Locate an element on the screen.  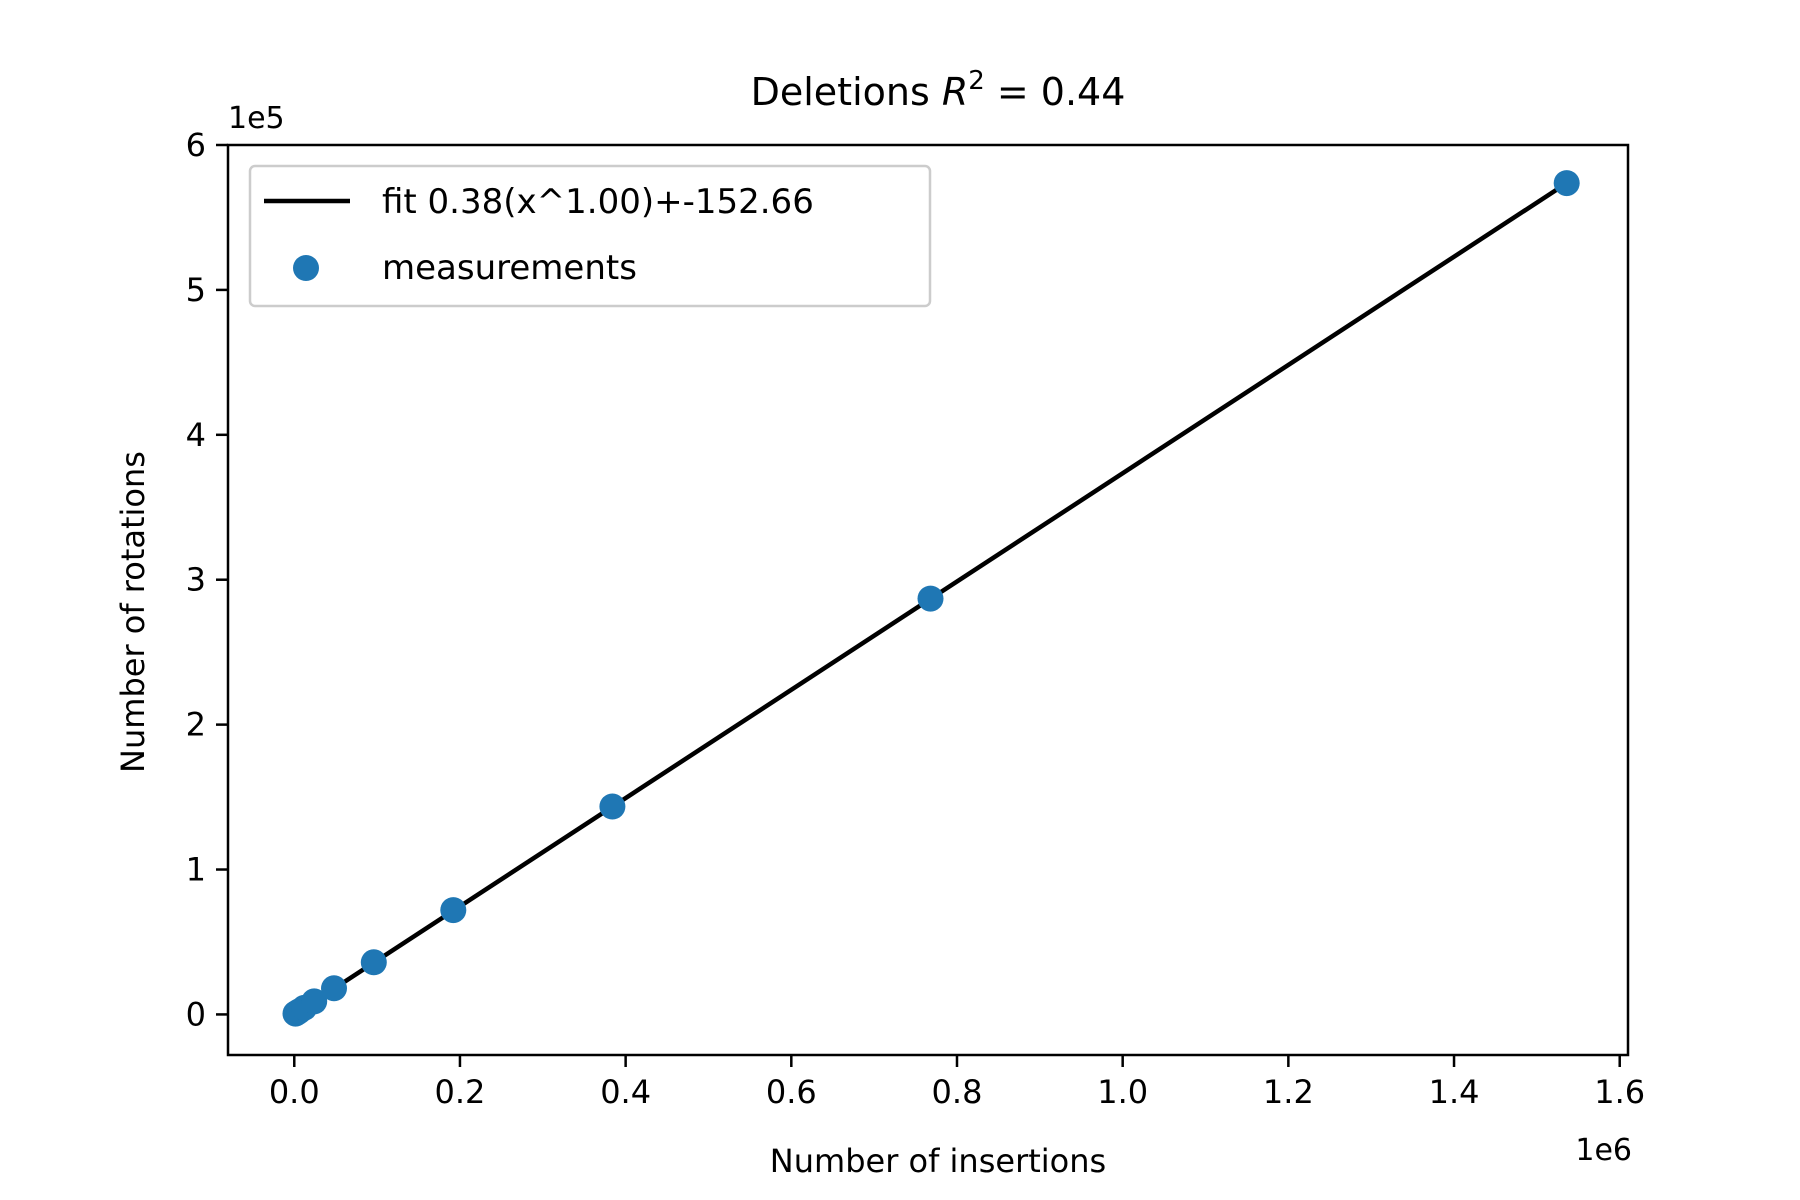
legend-measurements-label: measurements is located at coordinates (509, 268).